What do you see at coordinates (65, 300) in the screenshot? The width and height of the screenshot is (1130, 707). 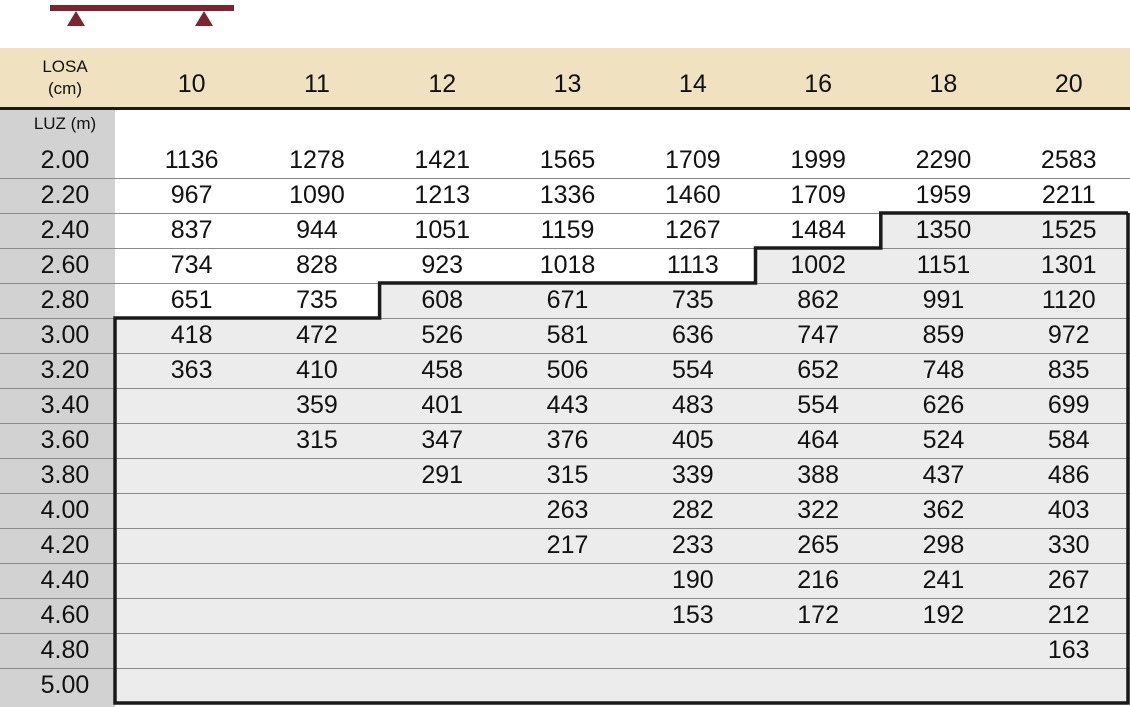 I see `span-value: 2.80` at bounding box center [65, 300].